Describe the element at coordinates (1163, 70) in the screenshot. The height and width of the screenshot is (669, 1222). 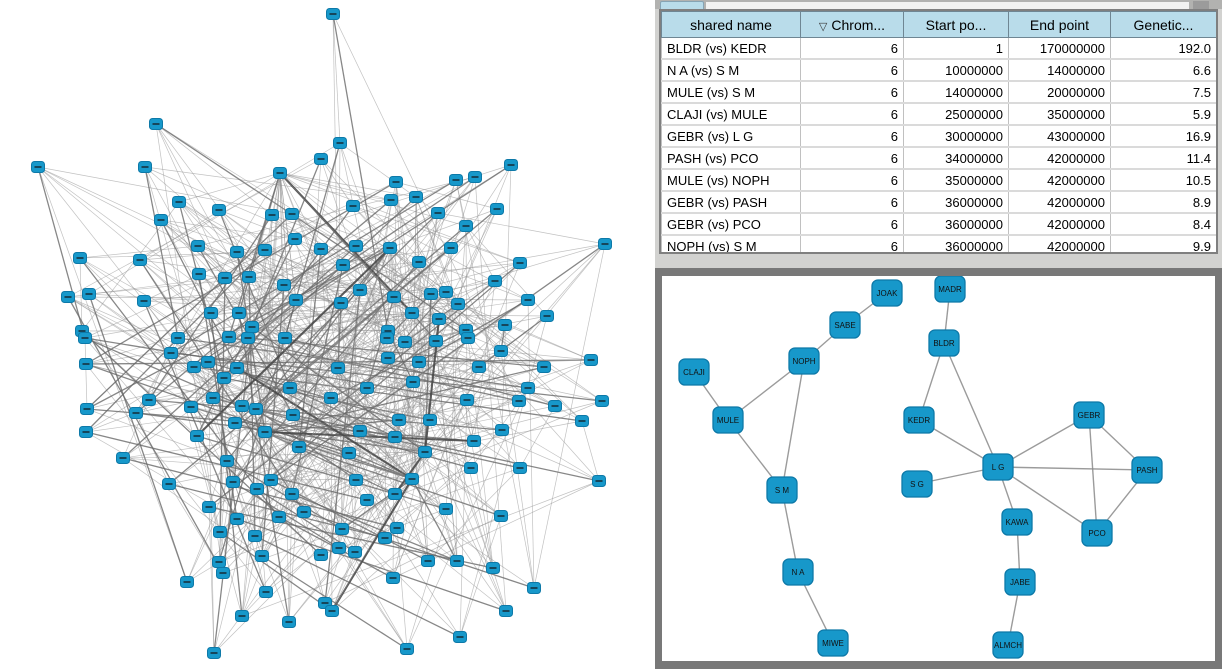
I see `cell-value: 6.6` at that location.